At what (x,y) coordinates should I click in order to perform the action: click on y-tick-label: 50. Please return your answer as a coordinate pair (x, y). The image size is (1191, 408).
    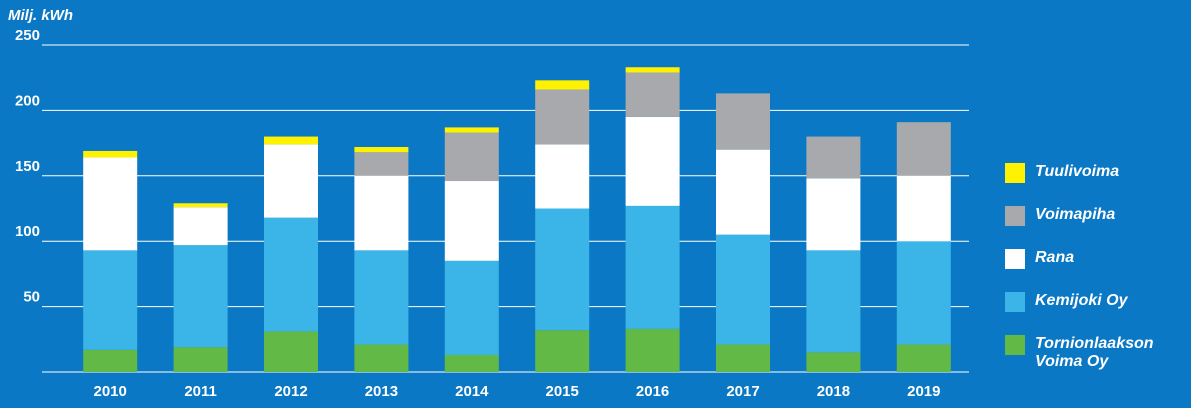
    Looking at the image, I should click on (31, 297).